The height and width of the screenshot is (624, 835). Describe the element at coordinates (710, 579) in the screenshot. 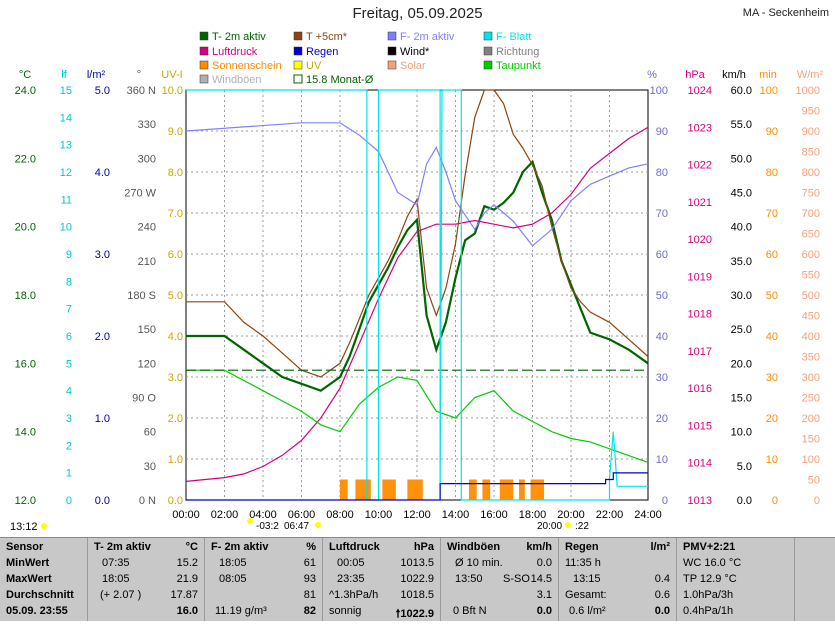

I see `dewpoint-value: TP 12.9 °C` at that location.